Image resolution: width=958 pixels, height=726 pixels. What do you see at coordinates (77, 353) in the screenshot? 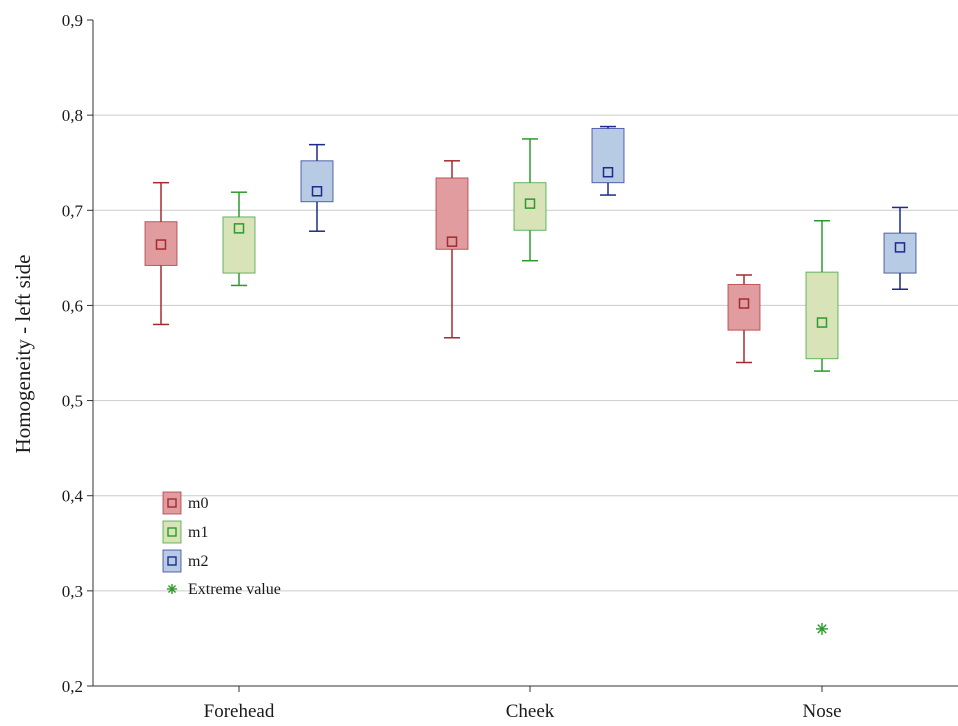
I see `y-axis-ticks: 0,2 0,3 0,4 0,5 0,6 0,7 0,8 0,9` at bounding box center [77, 353].